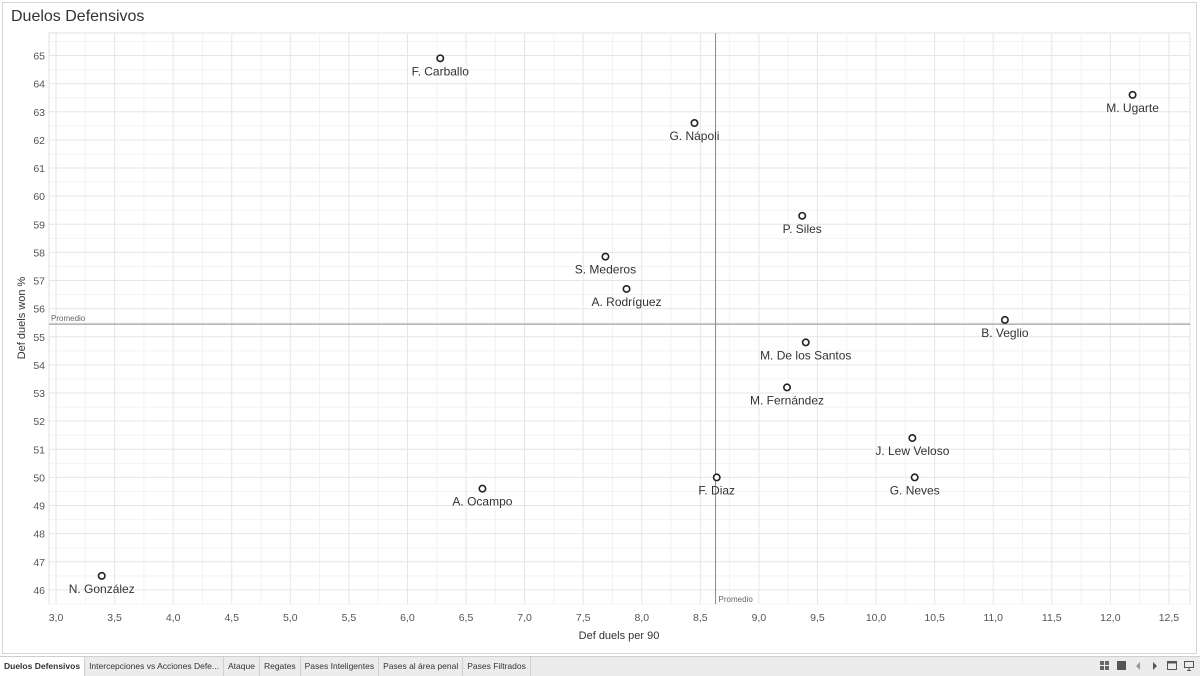 This screenshot has width=1200, height=676. I want to click on y-tick-label: 64, so click(39, 85).